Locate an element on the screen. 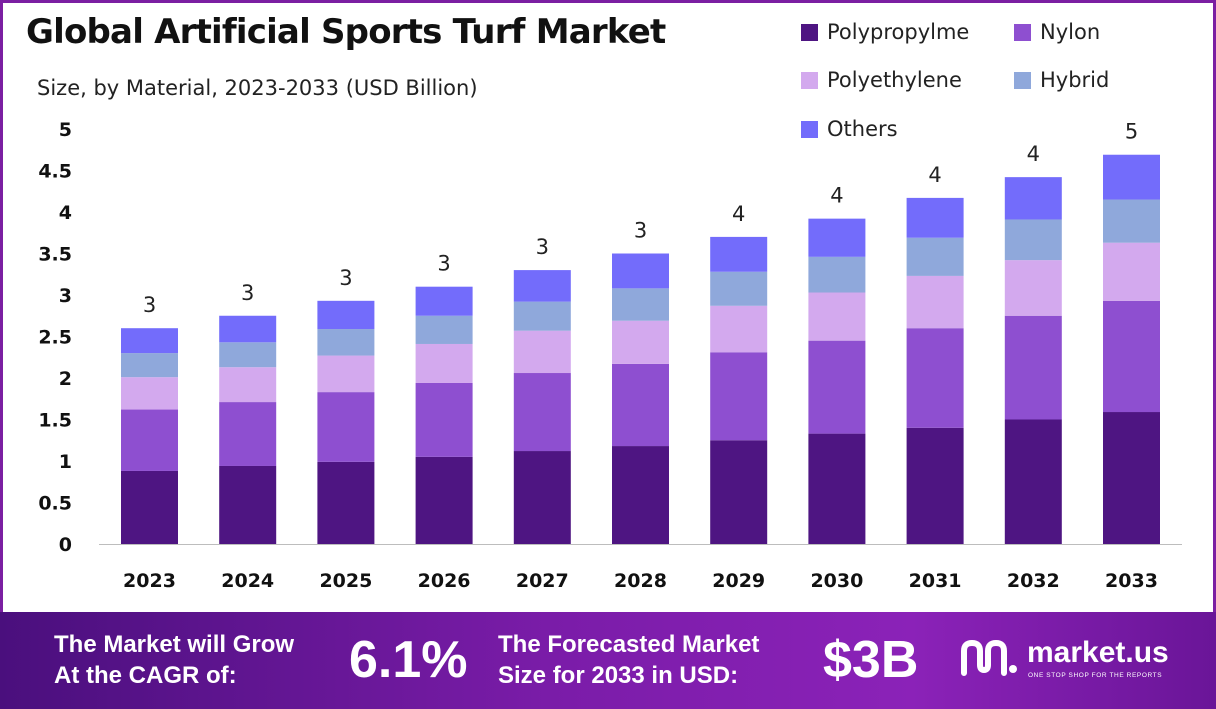 Image resolution: width=1216 pixels, height=709 pixels. y-tick-label: 5 is located at coordinates (65, 130).